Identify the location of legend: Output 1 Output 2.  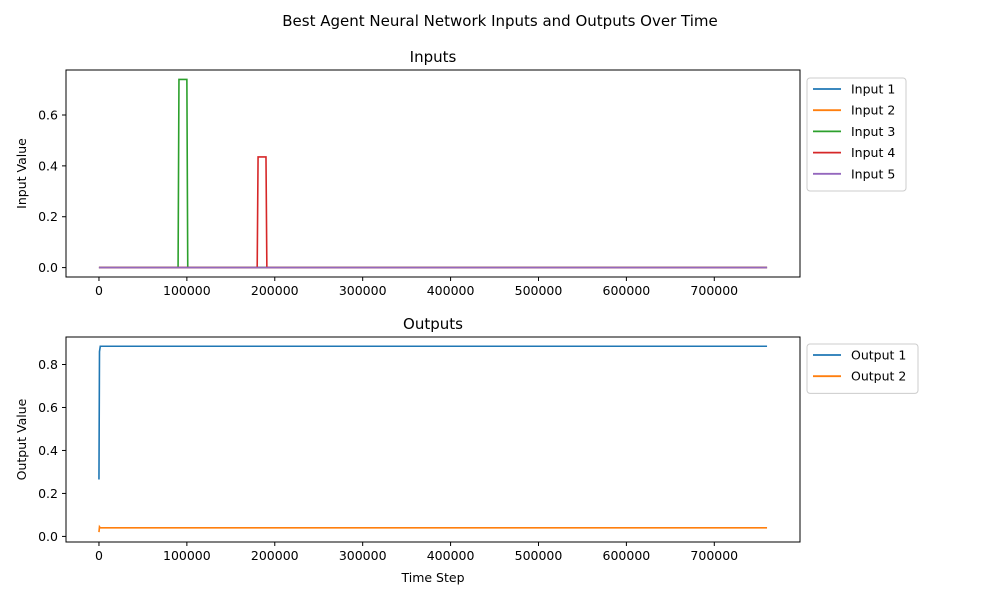
(862, 368).